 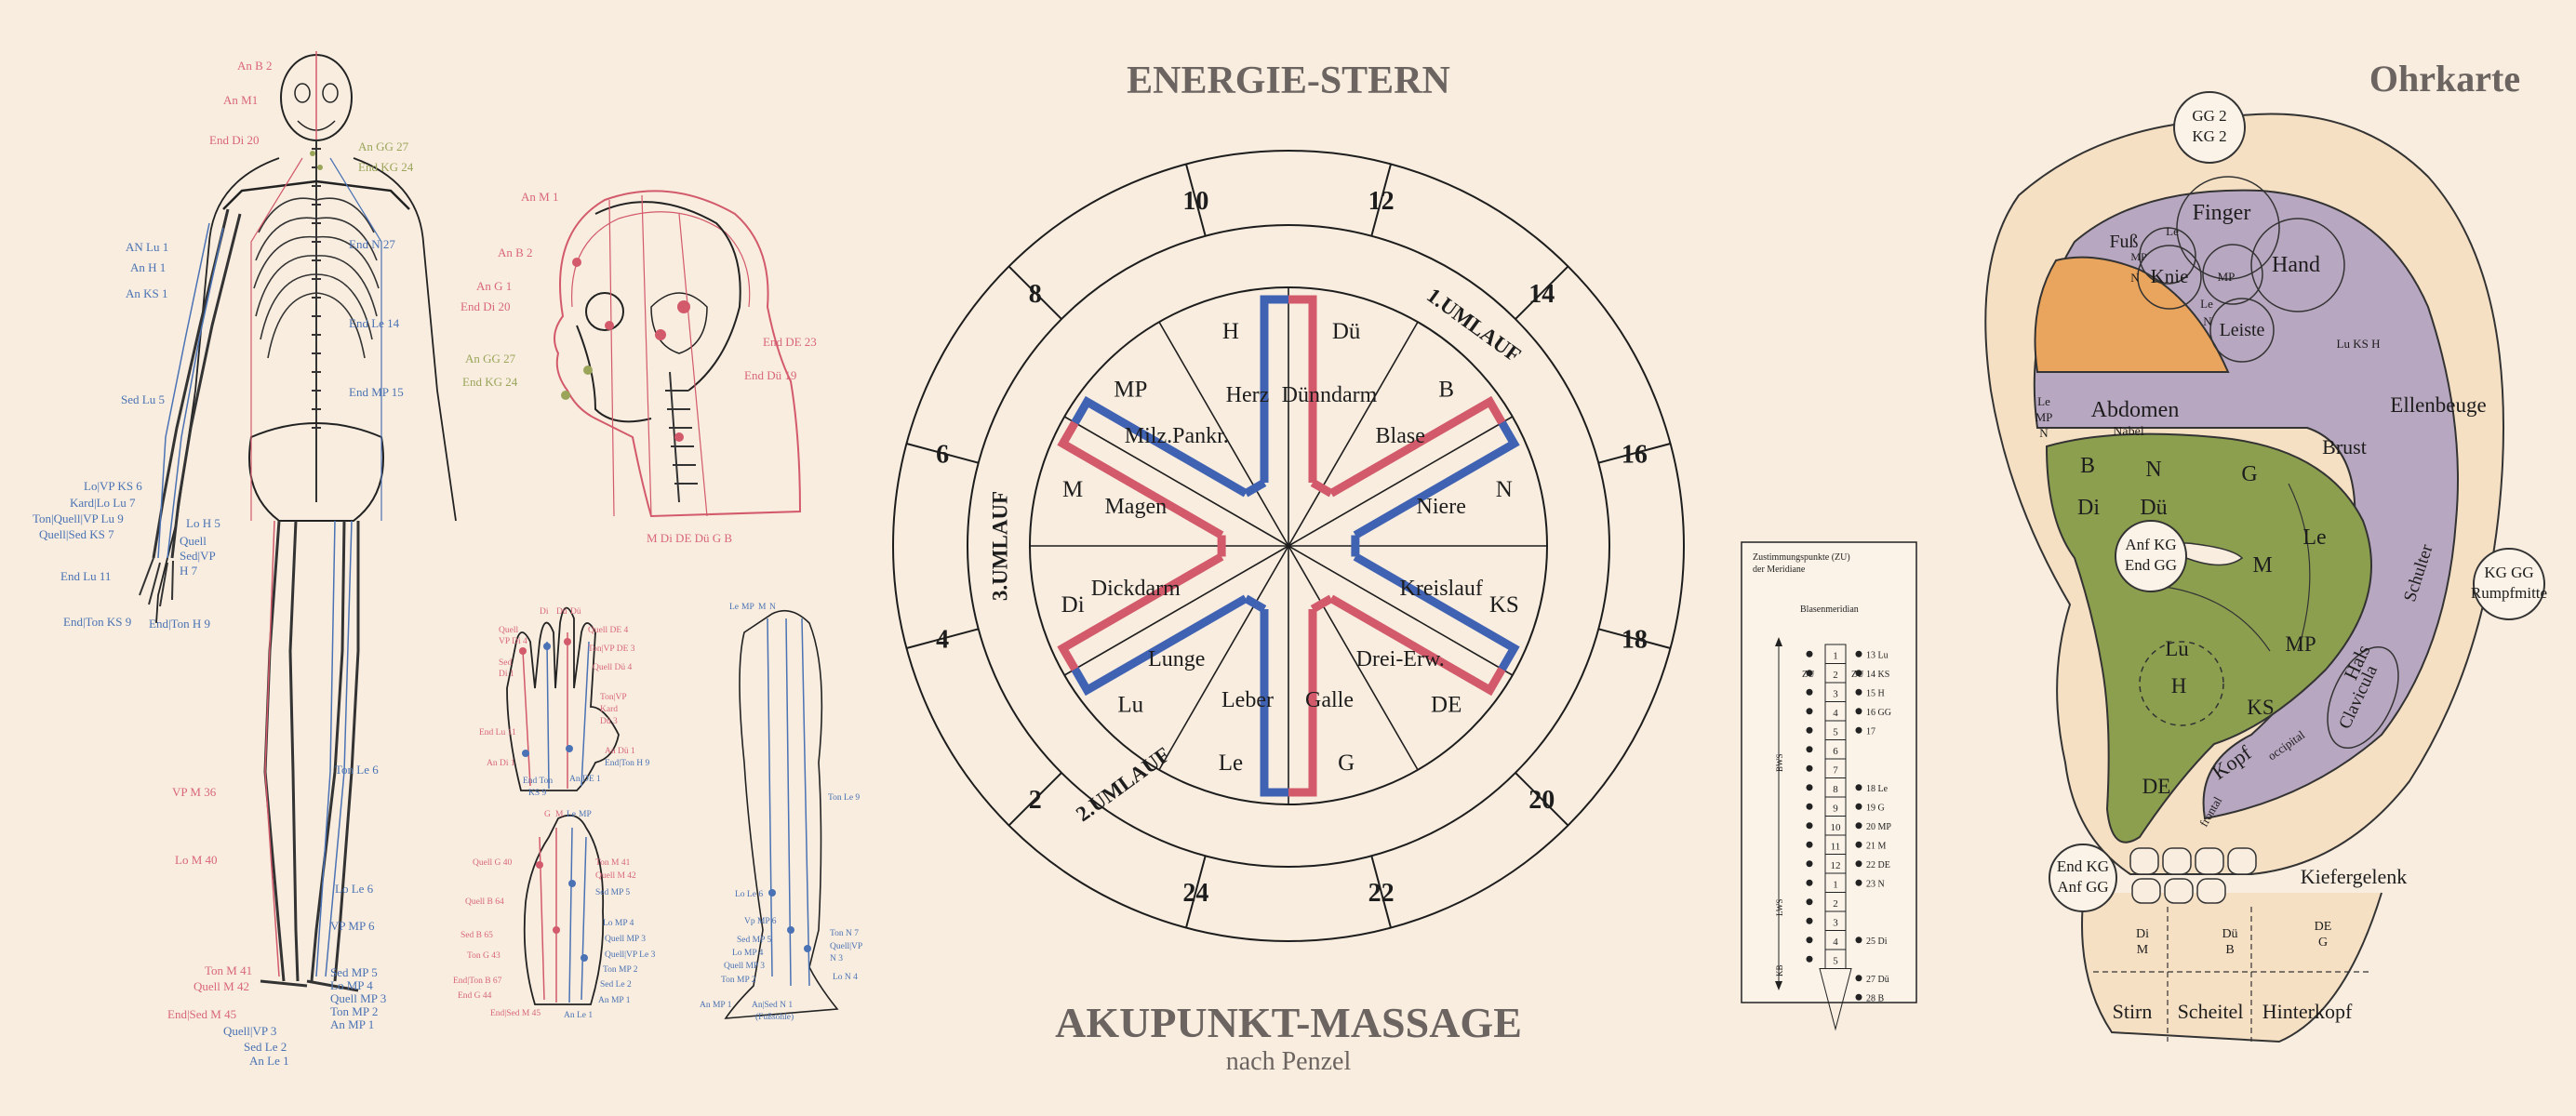 What do you see at coordinates (1836, 865) in the screenshot?
I see `vertebra-number: 12` at bounding box center [1836, 865].